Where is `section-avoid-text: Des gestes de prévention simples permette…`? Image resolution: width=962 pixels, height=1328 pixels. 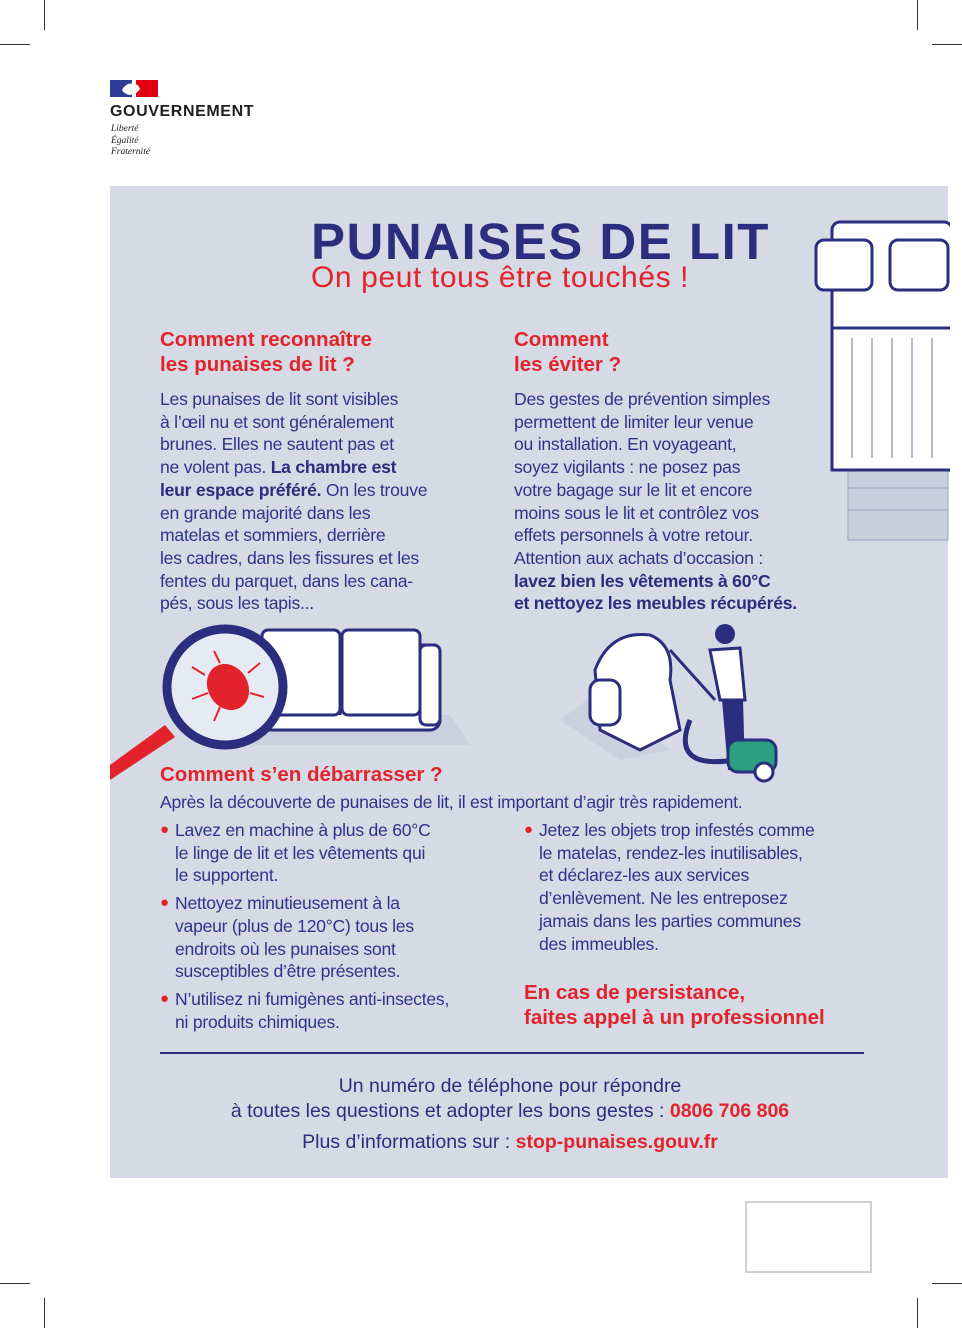
section-avoid-text: Des gestes de prévention simples permette… is located at coordinates (655, 501).